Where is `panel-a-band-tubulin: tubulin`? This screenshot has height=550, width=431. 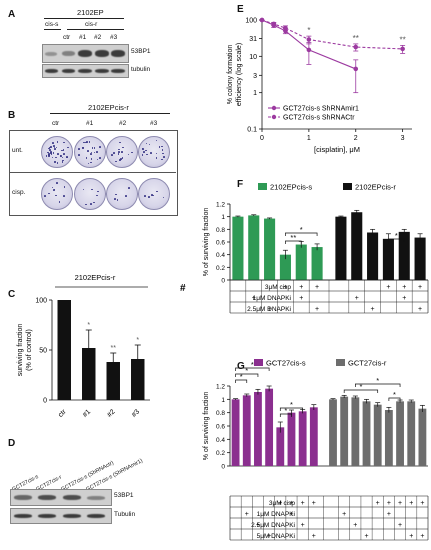 panel-a-band-tubulin: tubulin is located at coordinates (141, 69).